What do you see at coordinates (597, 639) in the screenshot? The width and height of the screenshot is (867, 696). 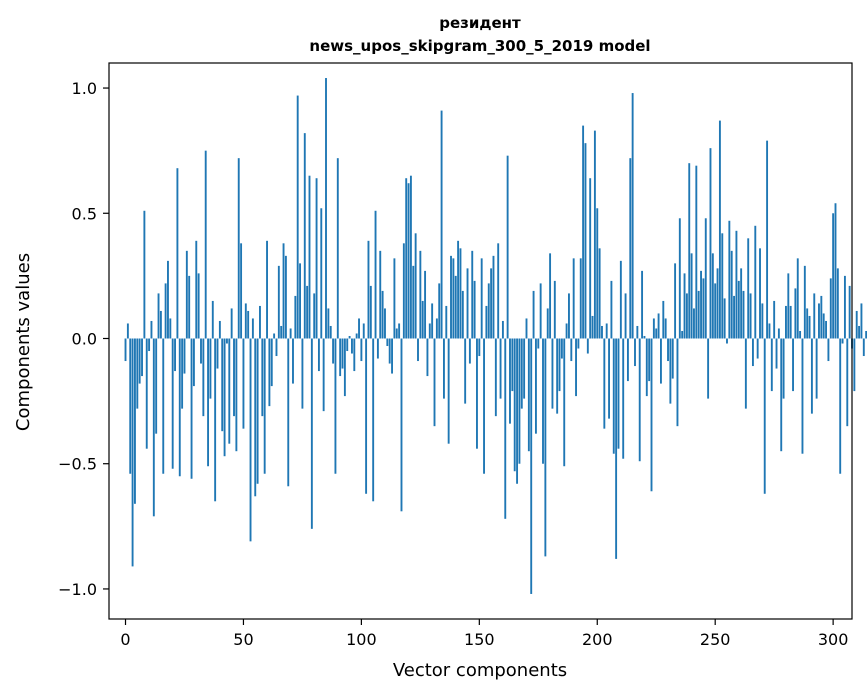 I see `x-tick-label: 200` at bounding box center [597, 639].